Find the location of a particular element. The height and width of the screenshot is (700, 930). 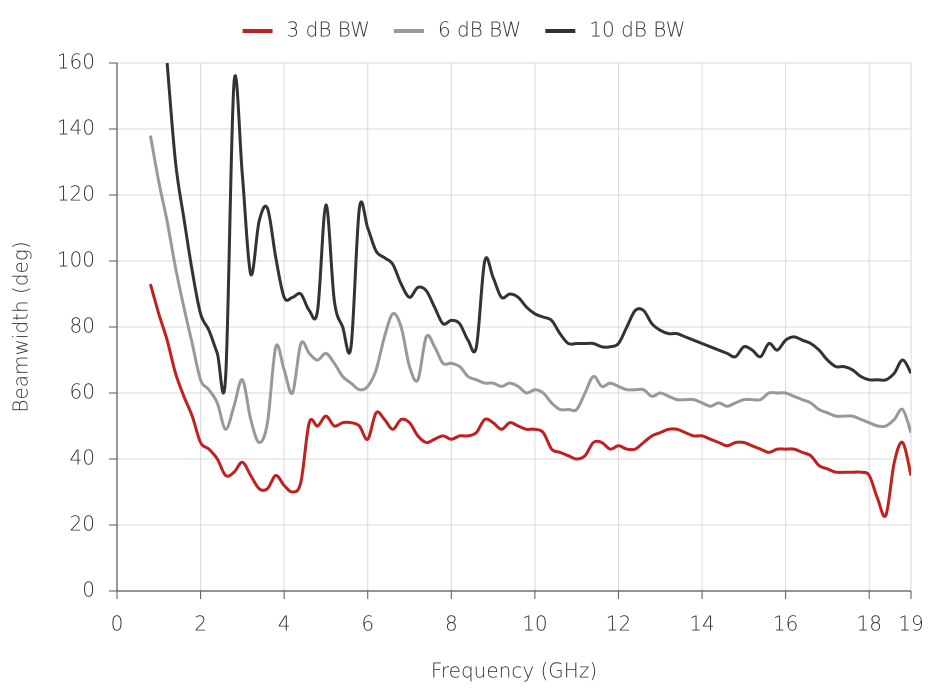

x-tick-label: 16 is located at coordinates (785, 624).